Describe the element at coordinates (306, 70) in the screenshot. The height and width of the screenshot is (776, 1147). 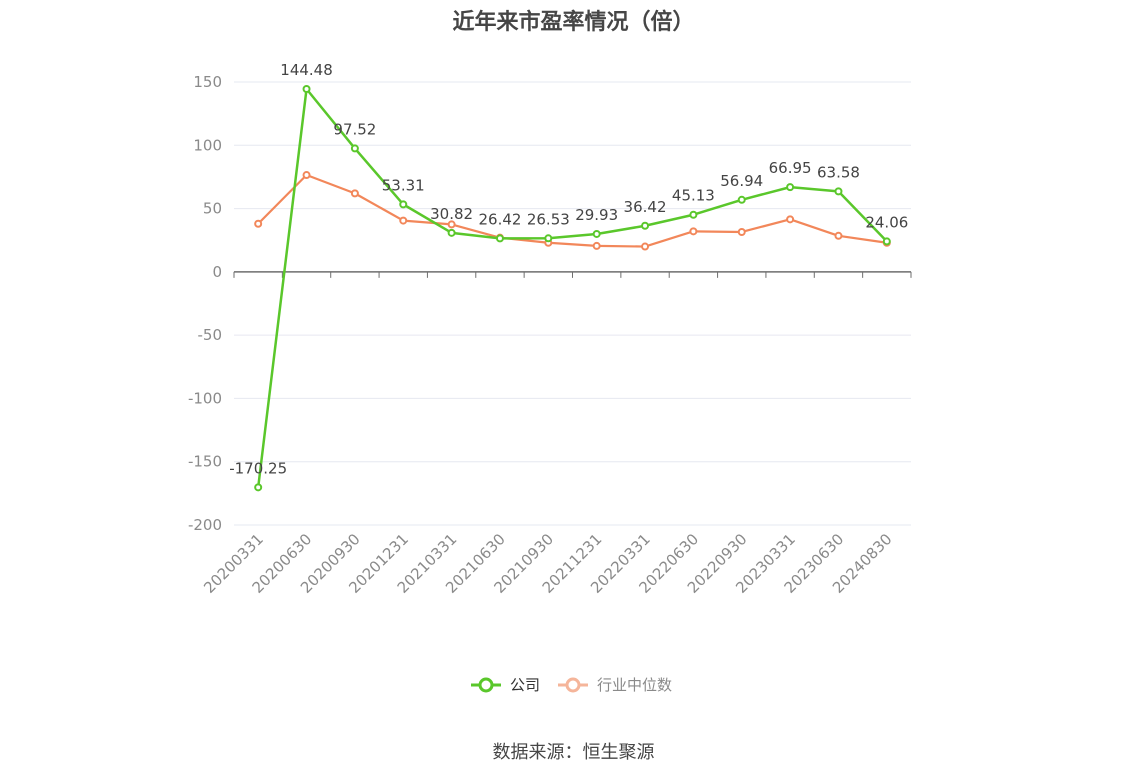
I see `data-label-company: 144.48` at that location.